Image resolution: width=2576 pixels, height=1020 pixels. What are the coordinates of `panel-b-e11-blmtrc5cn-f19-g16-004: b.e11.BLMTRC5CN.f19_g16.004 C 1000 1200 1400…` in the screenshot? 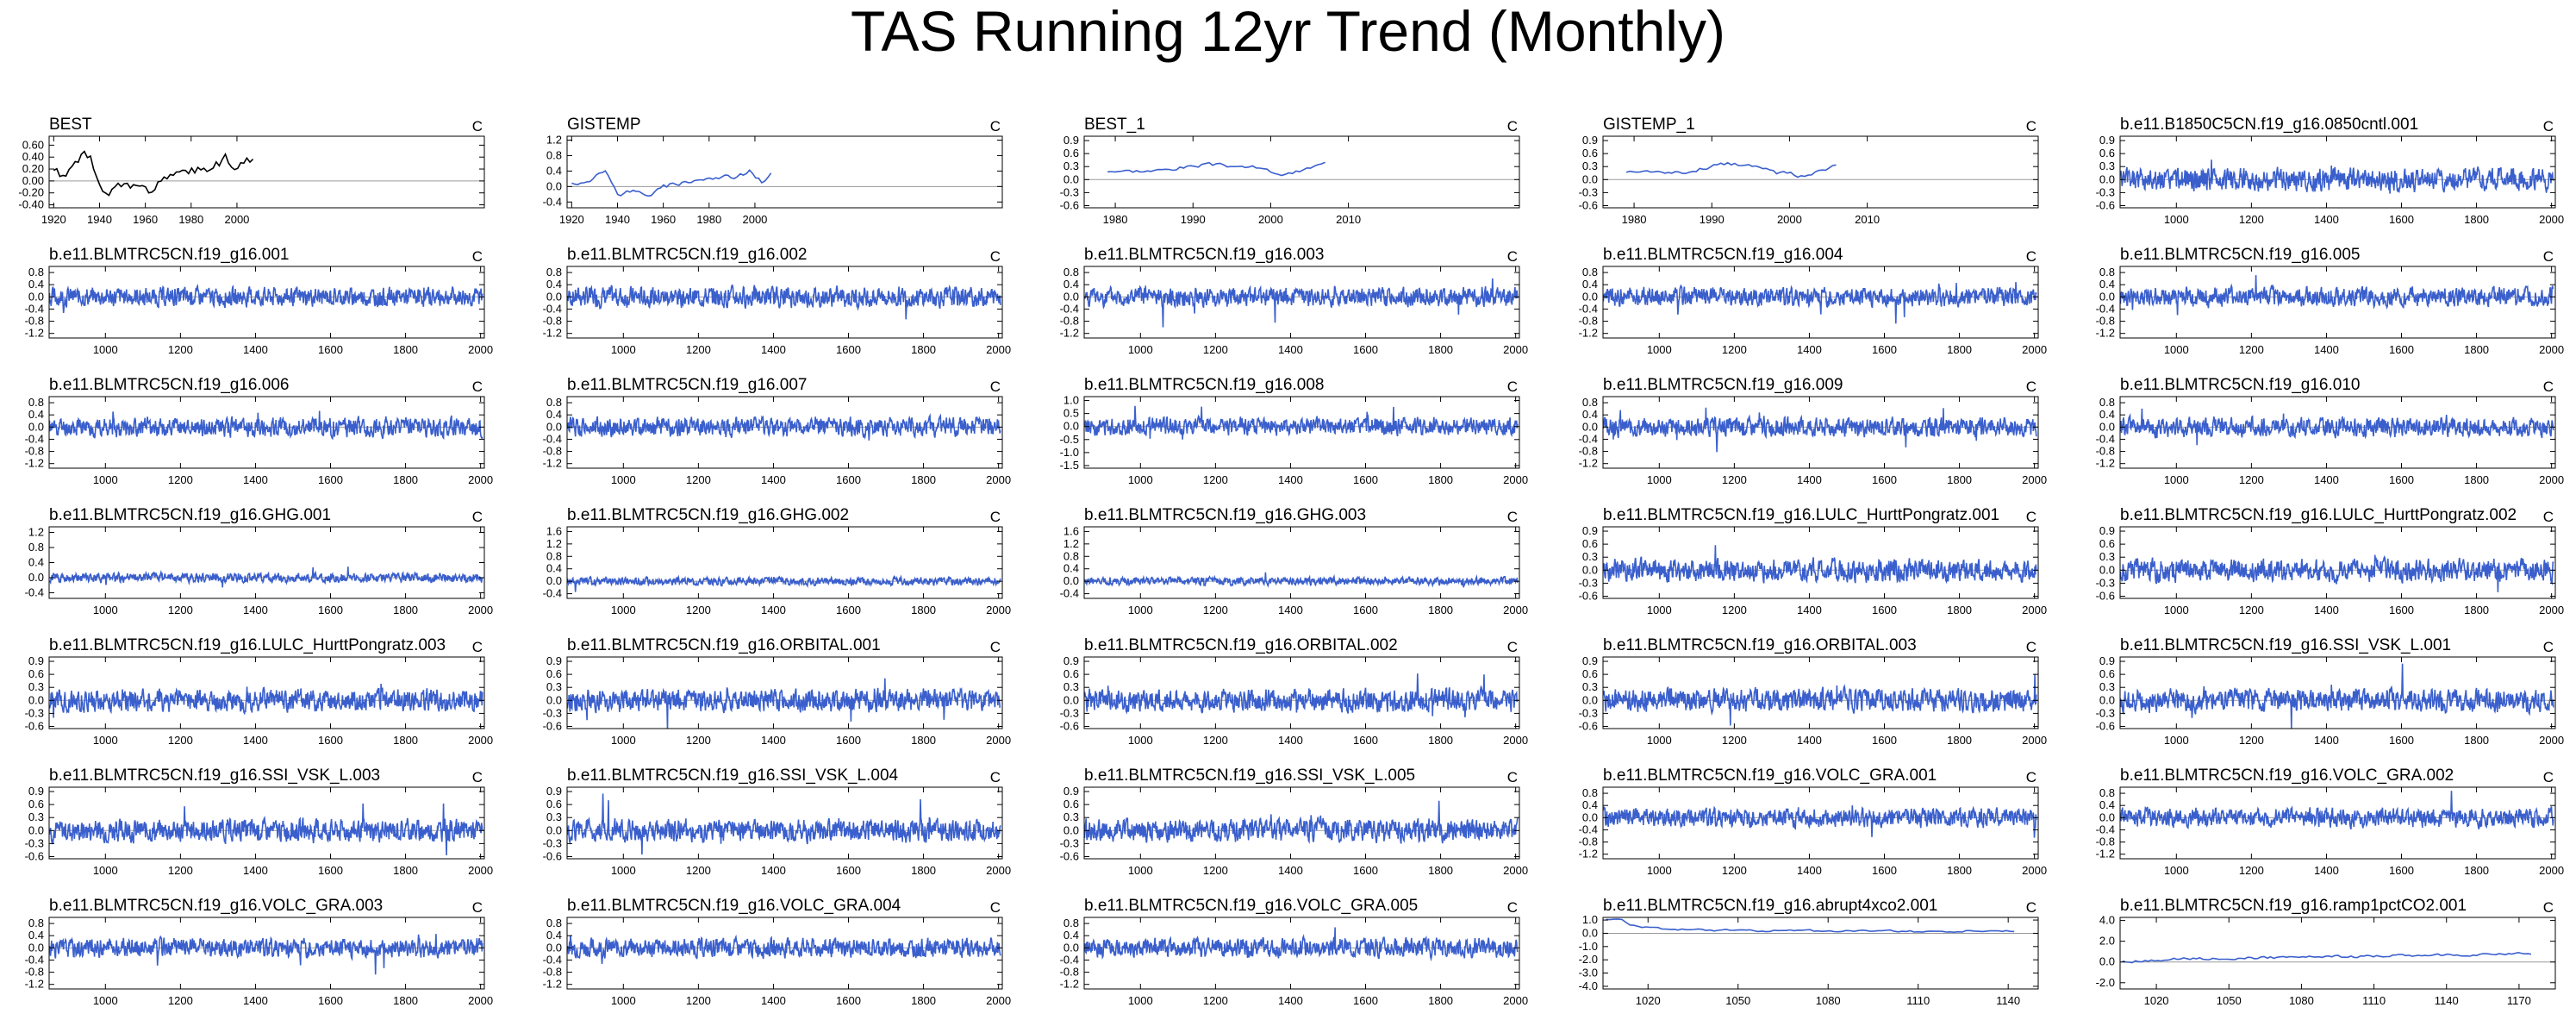 It's located at (1813, 301).